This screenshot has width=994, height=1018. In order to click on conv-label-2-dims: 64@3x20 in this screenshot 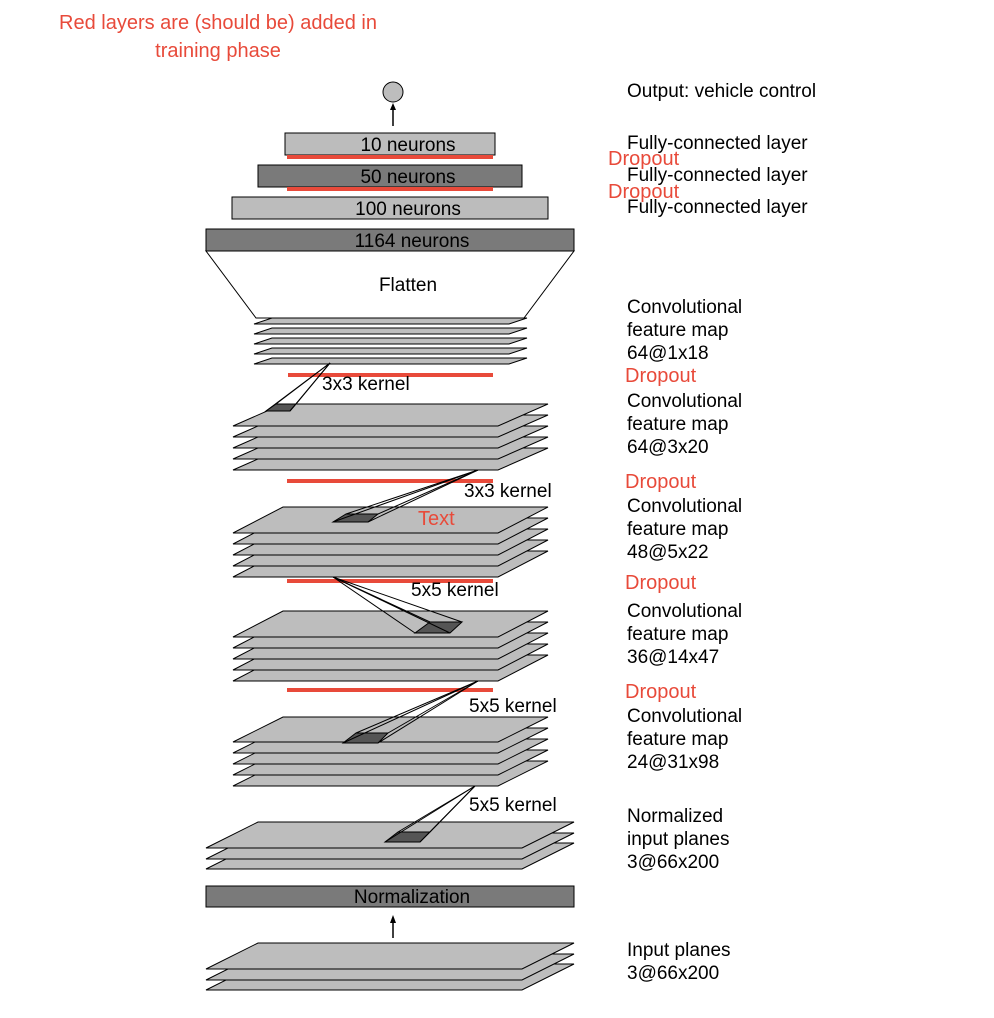, I will do `click(668, 447)`.